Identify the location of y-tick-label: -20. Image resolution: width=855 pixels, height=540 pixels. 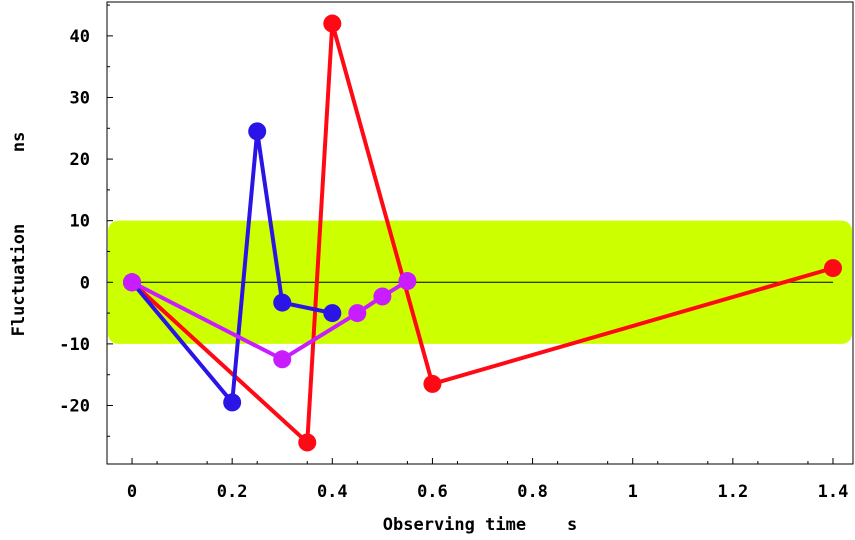
(74, 406).